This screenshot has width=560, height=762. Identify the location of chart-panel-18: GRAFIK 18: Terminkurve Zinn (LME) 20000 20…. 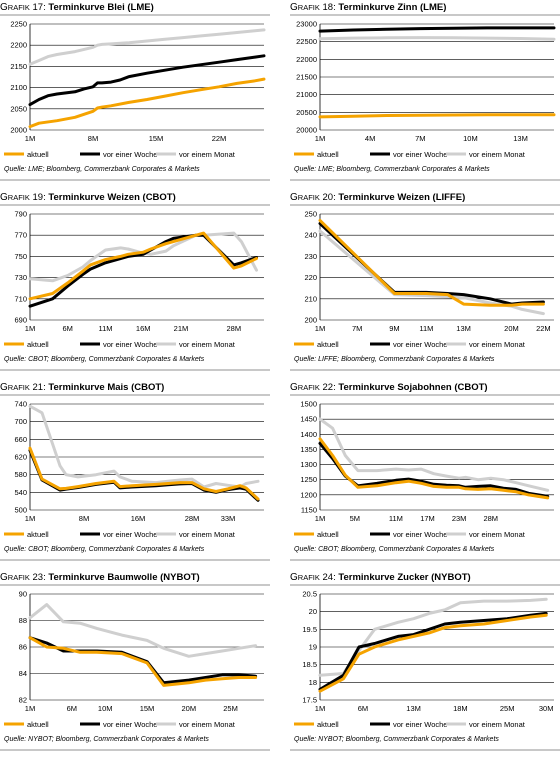
(425, 94).